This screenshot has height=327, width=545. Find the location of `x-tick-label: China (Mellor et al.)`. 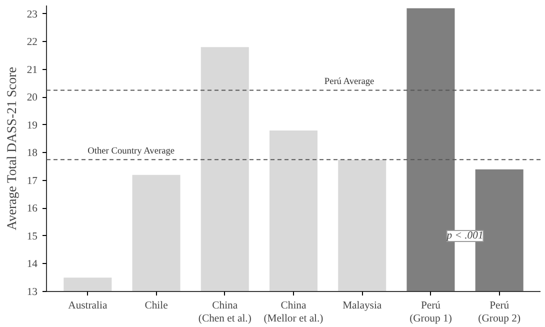

x-tick-label: China (Mellor et al.) is located at coordinates (294, 312).